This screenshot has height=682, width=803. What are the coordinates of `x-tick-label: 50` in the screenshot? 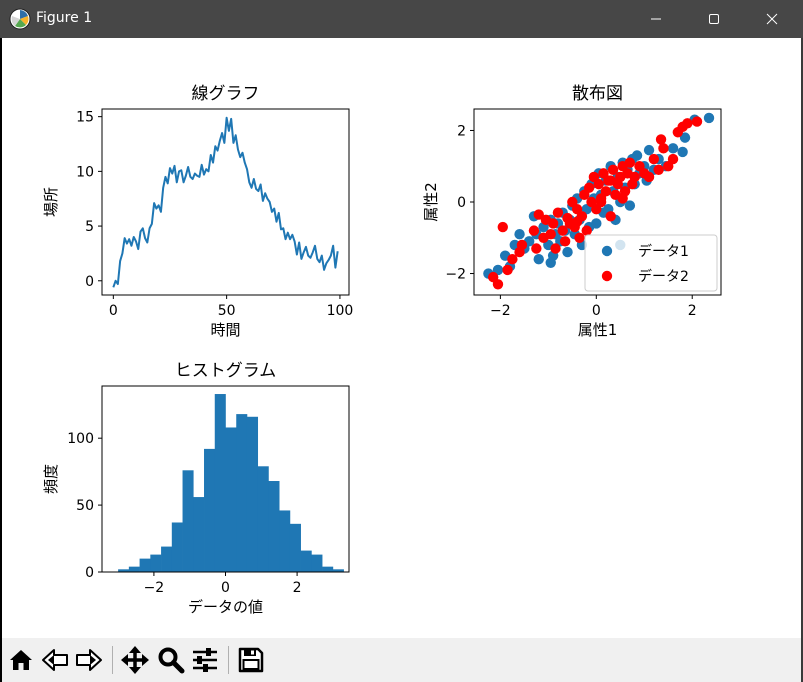 It's located at (227, 311).